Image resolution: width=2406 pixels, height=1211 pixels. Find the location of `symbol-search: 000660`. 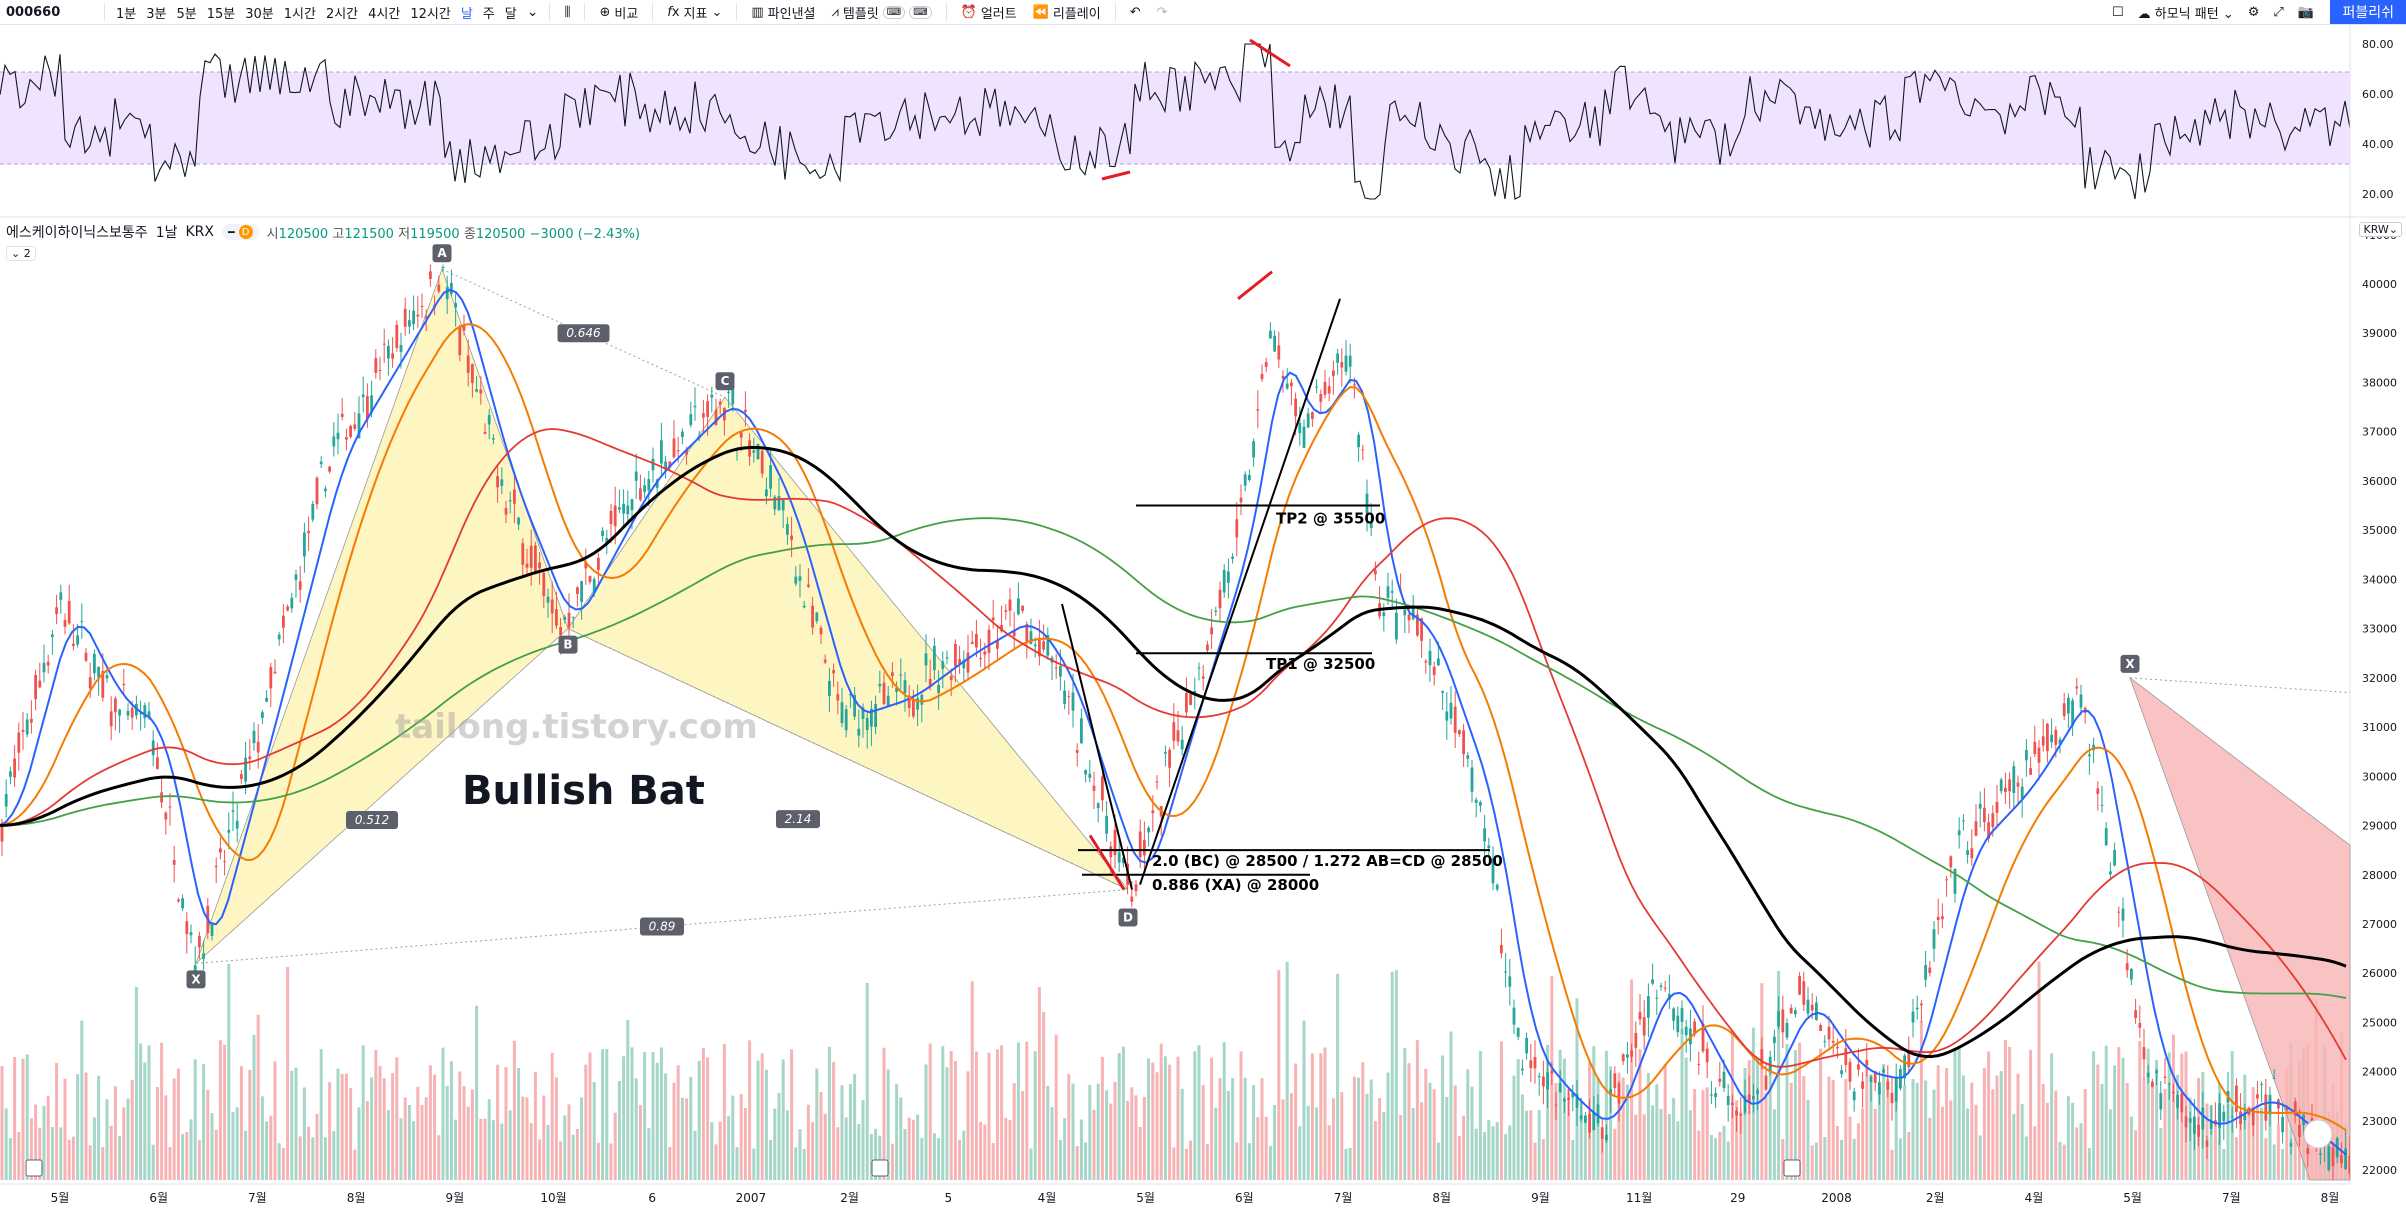

symbol-search: 000660 is located at coordinates (33, 12).